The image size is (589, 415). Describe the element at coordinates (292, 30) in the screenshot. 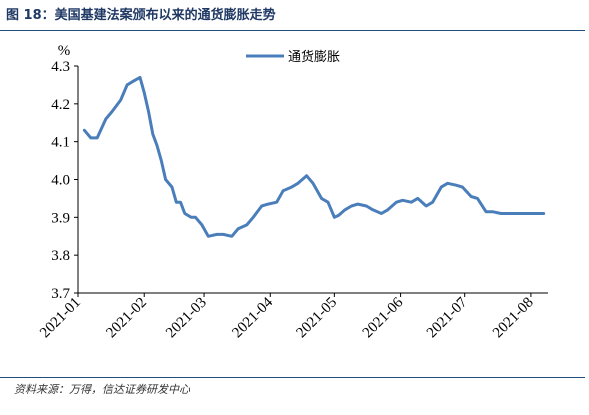

I see `title-rule` at that location.